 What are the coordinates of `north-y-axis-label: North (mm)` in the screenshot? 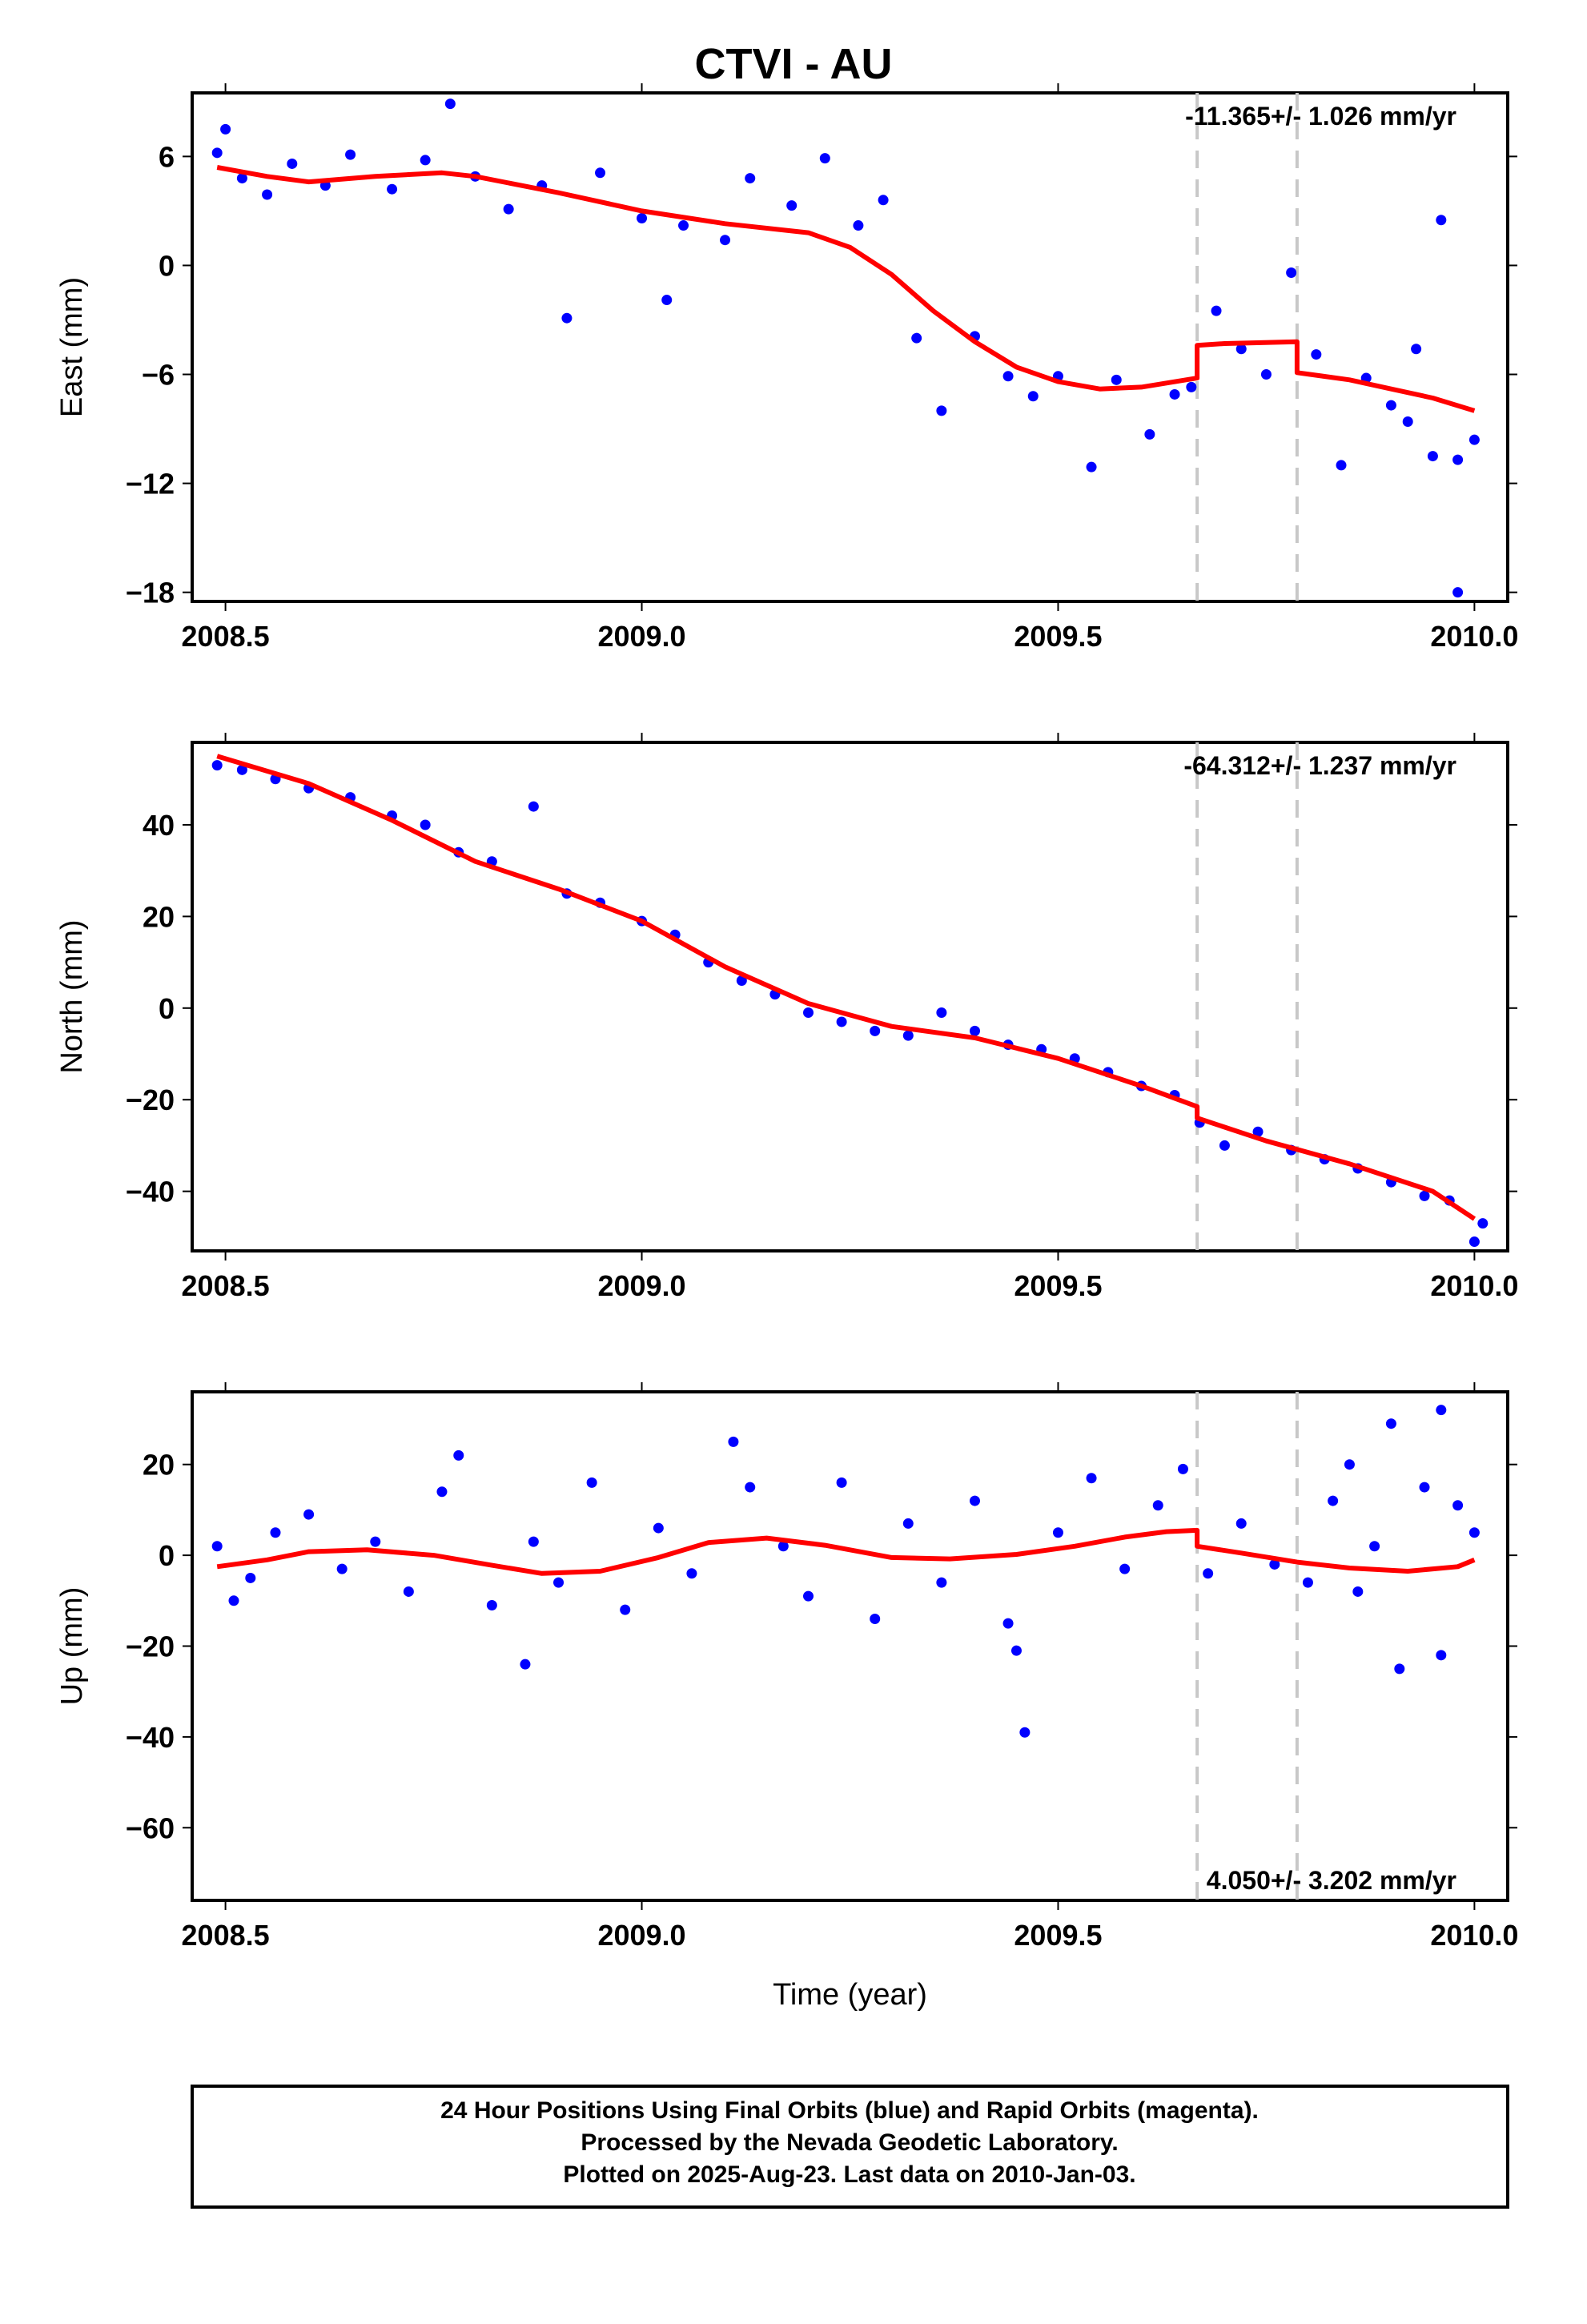 It's located at (72, 996).